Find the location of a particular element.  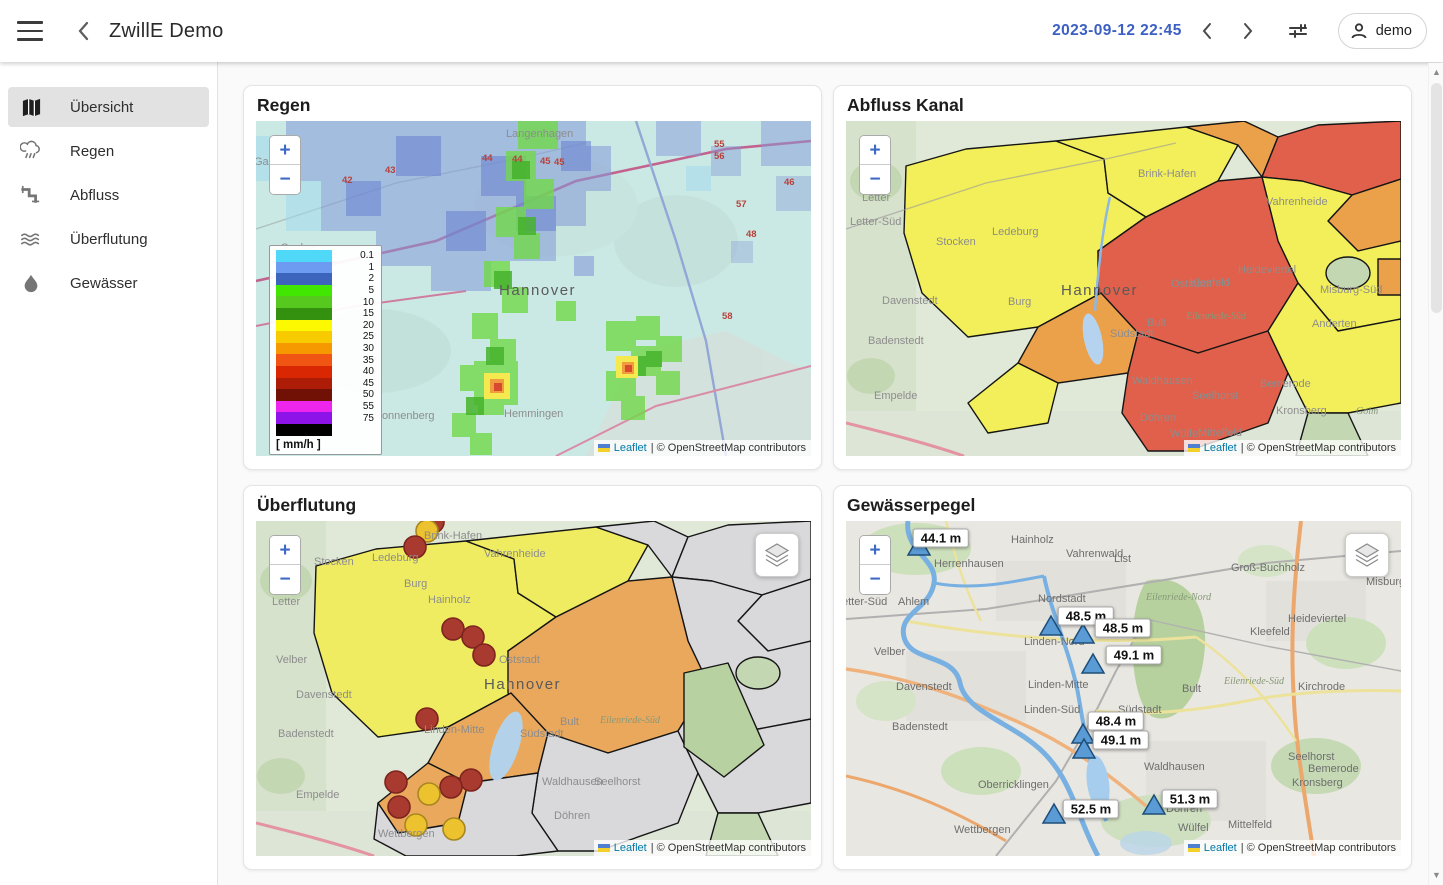

svg-text: Heideviertel is located at coordinates (1317, 619).